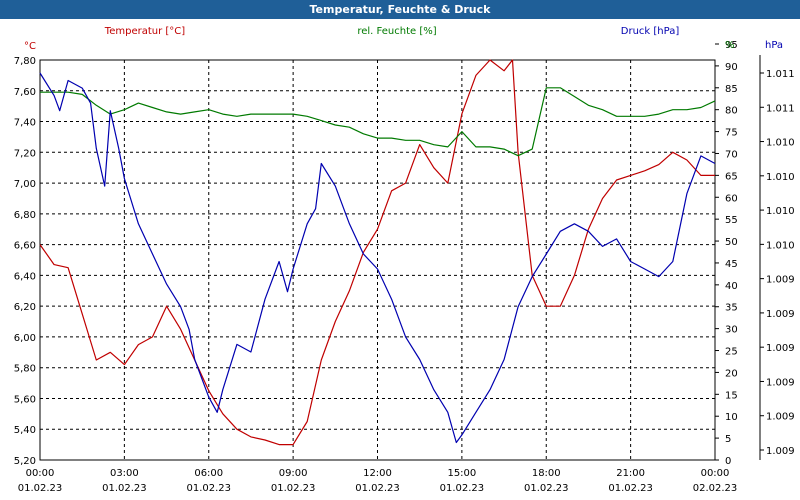 The width and height of the screenshot is (800, 500). I want to click on humidity-tick-label: 80, so click(731, 111).